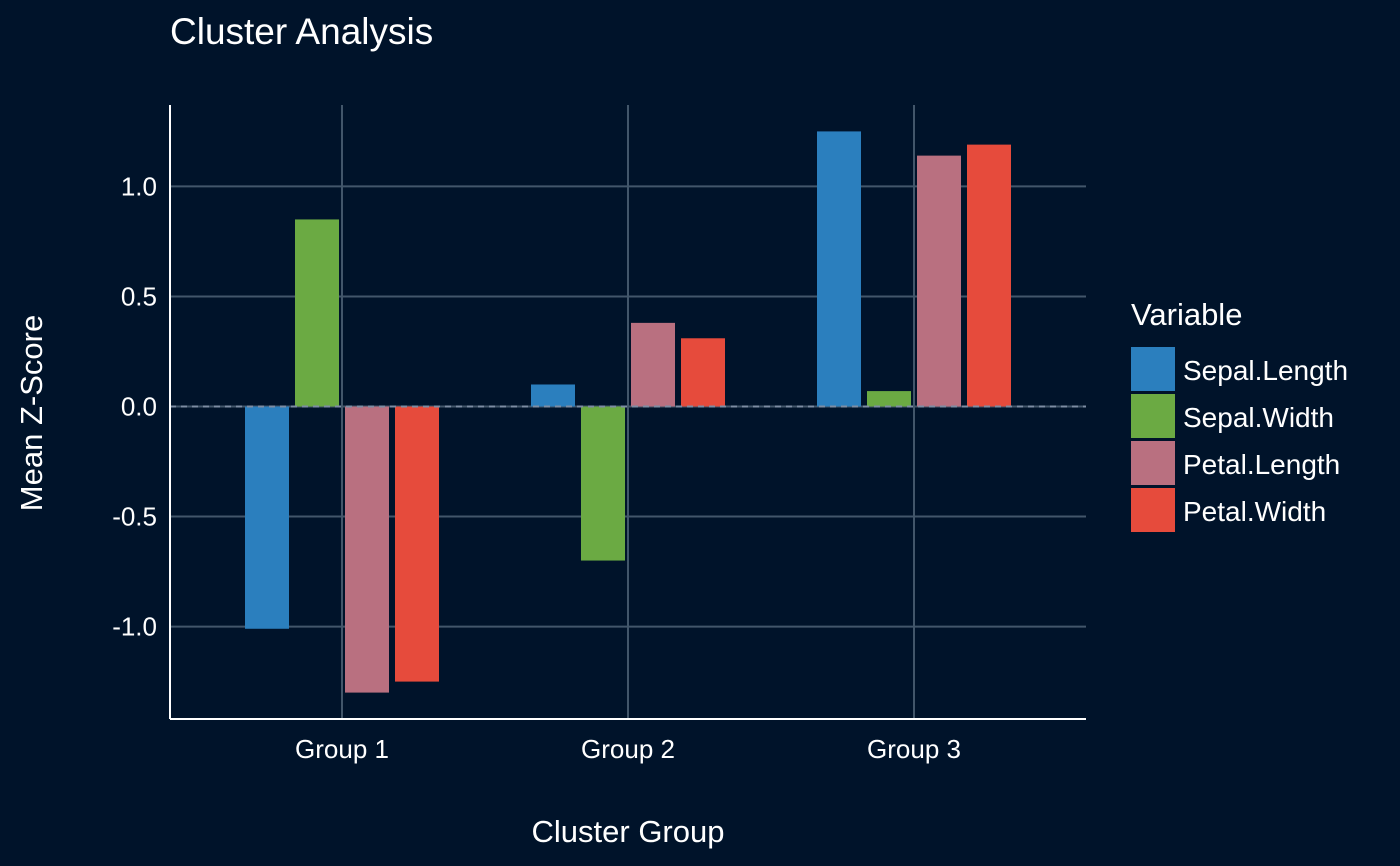 The height and width of the screenshot is (866, 1400). Describe the element at coordinates (134, 627) in the screenshot. I see `y-tick-label: -1.0` at that location.